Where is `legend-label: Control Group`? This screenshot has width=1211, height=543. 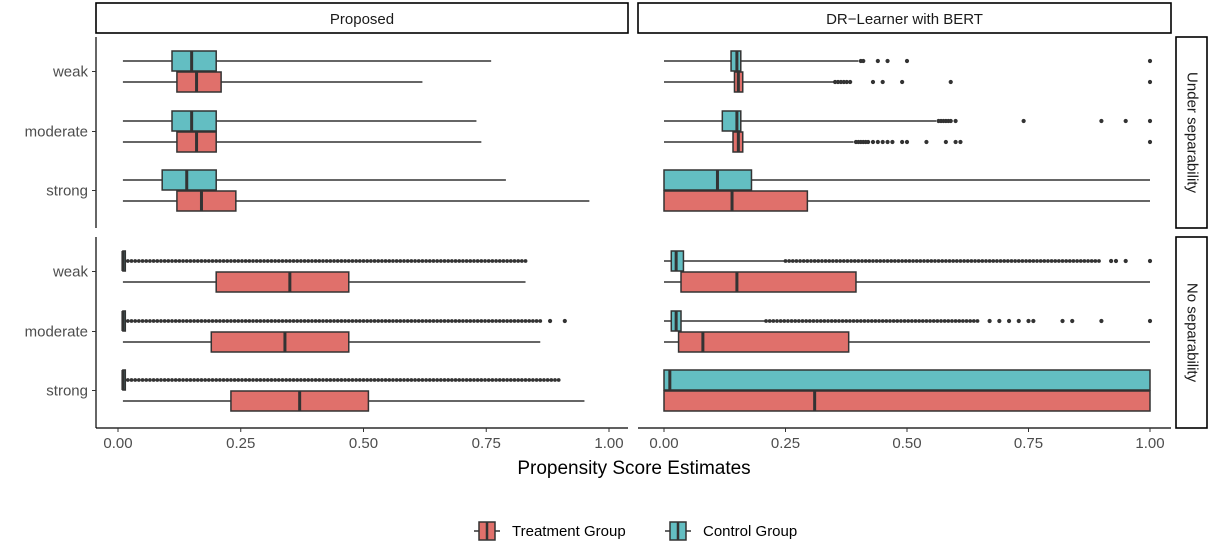 legend-label: Control Group is located at coordinates (750, 531).